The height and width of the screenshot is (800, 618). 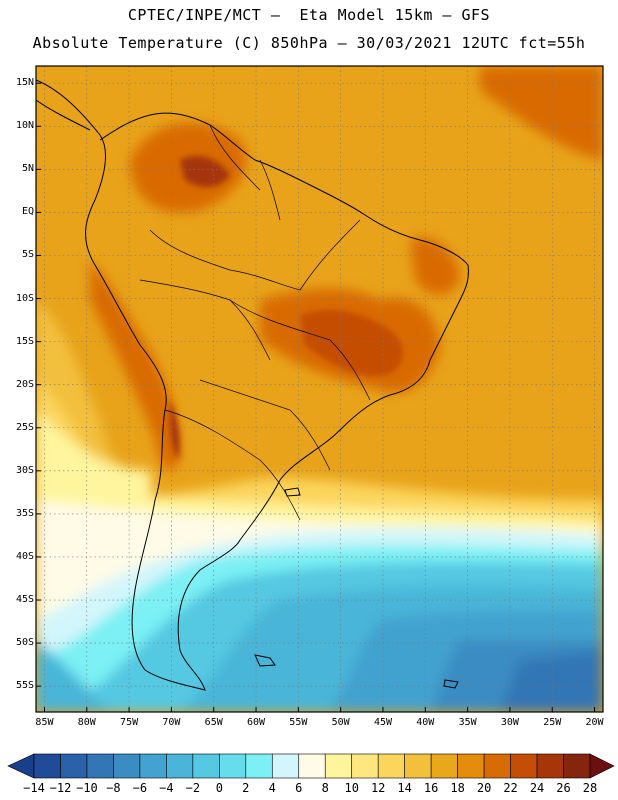 What do you see at coordinates (24, 298) in the screenshot?
I see `lat-label: 10S` at bounding box center [24, 298].